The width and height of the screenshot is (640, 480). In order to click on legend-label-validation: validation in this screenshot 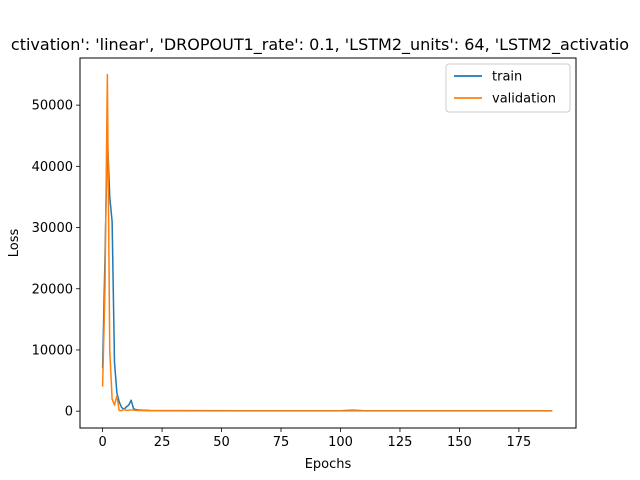, I will do `click(524, 99)`.